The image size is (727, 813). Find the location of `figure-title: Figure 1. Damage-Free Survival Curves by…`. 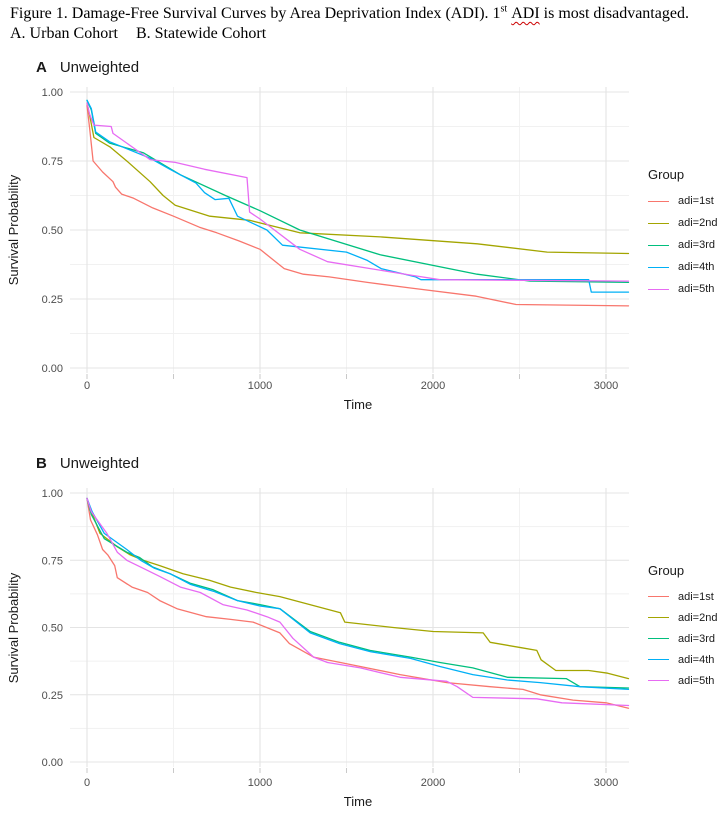

figure-title: Figure 1. Damage-Free Survival Curves by… is located at coordinates (365, 24).